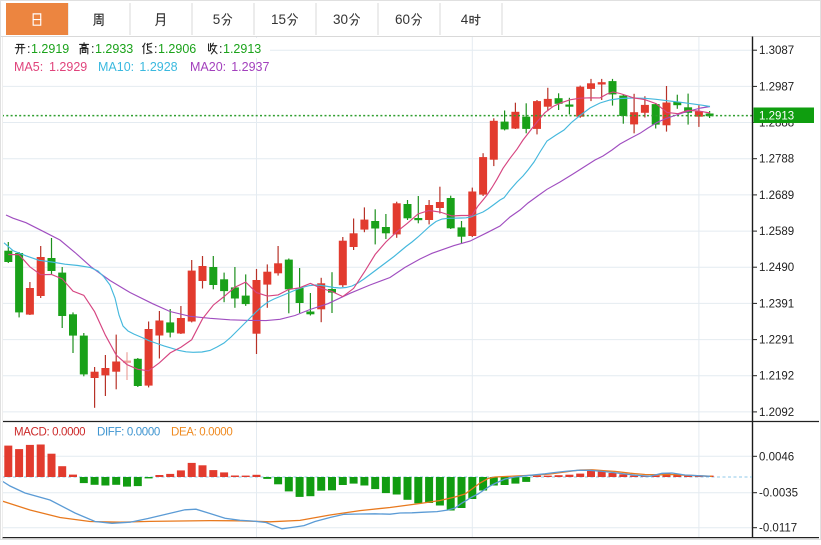  What do you see at coordinates (50, 49) in the screenshot?
I see `svg-text: 1.2919` at bounding box center [50, 49].